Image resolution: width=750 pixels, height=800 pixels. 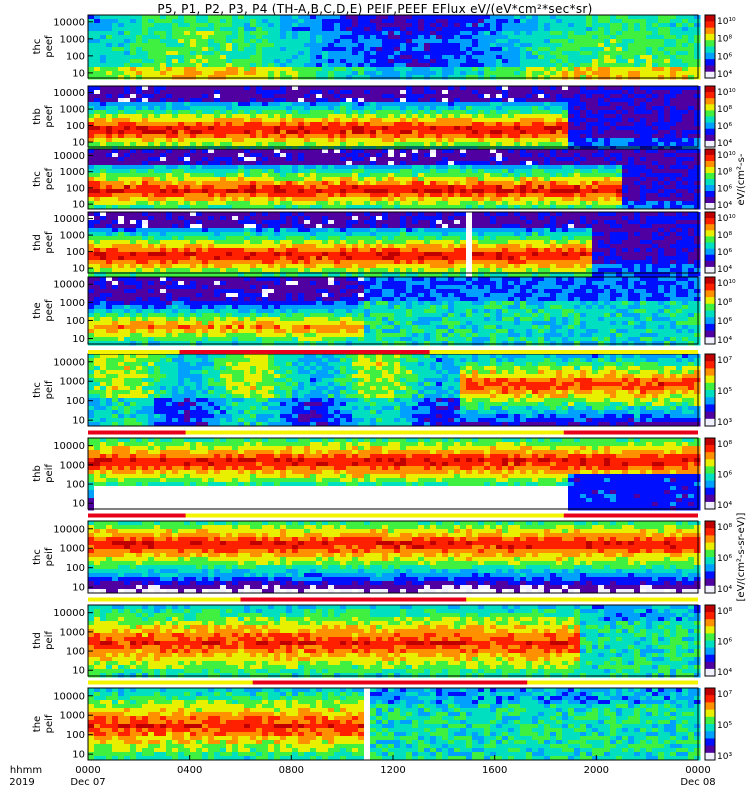 What do you see at coordinates (710, 196) in the screenshot?
I see `colorbar-cell` at bounding box center [710, 196].